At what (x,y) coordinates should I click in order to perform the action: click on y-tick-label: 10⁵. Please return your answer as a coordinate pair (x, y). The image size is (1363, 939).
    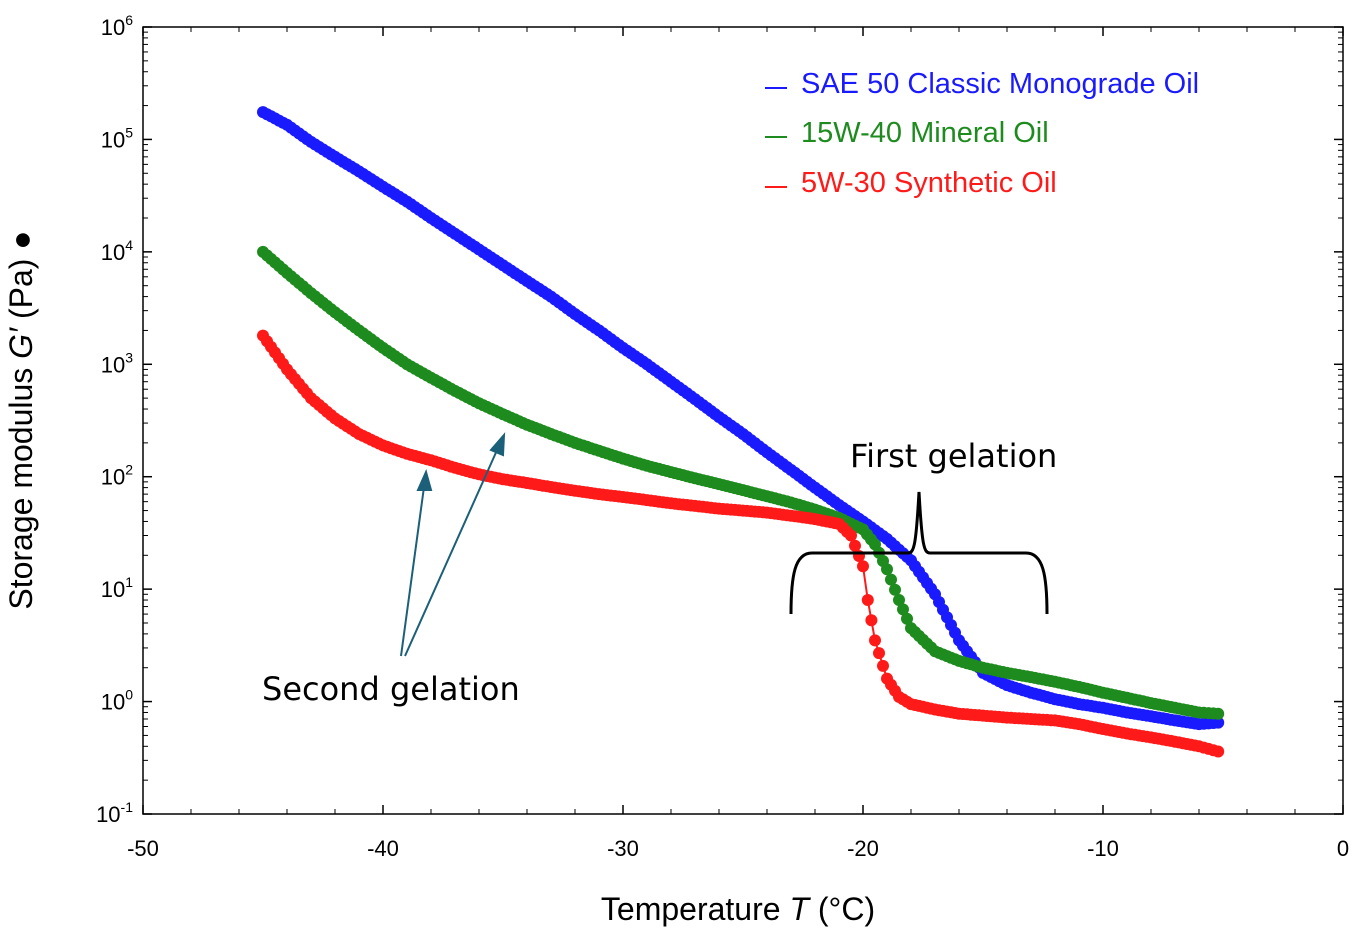
    Looking at the image, I should click on (117, 138).